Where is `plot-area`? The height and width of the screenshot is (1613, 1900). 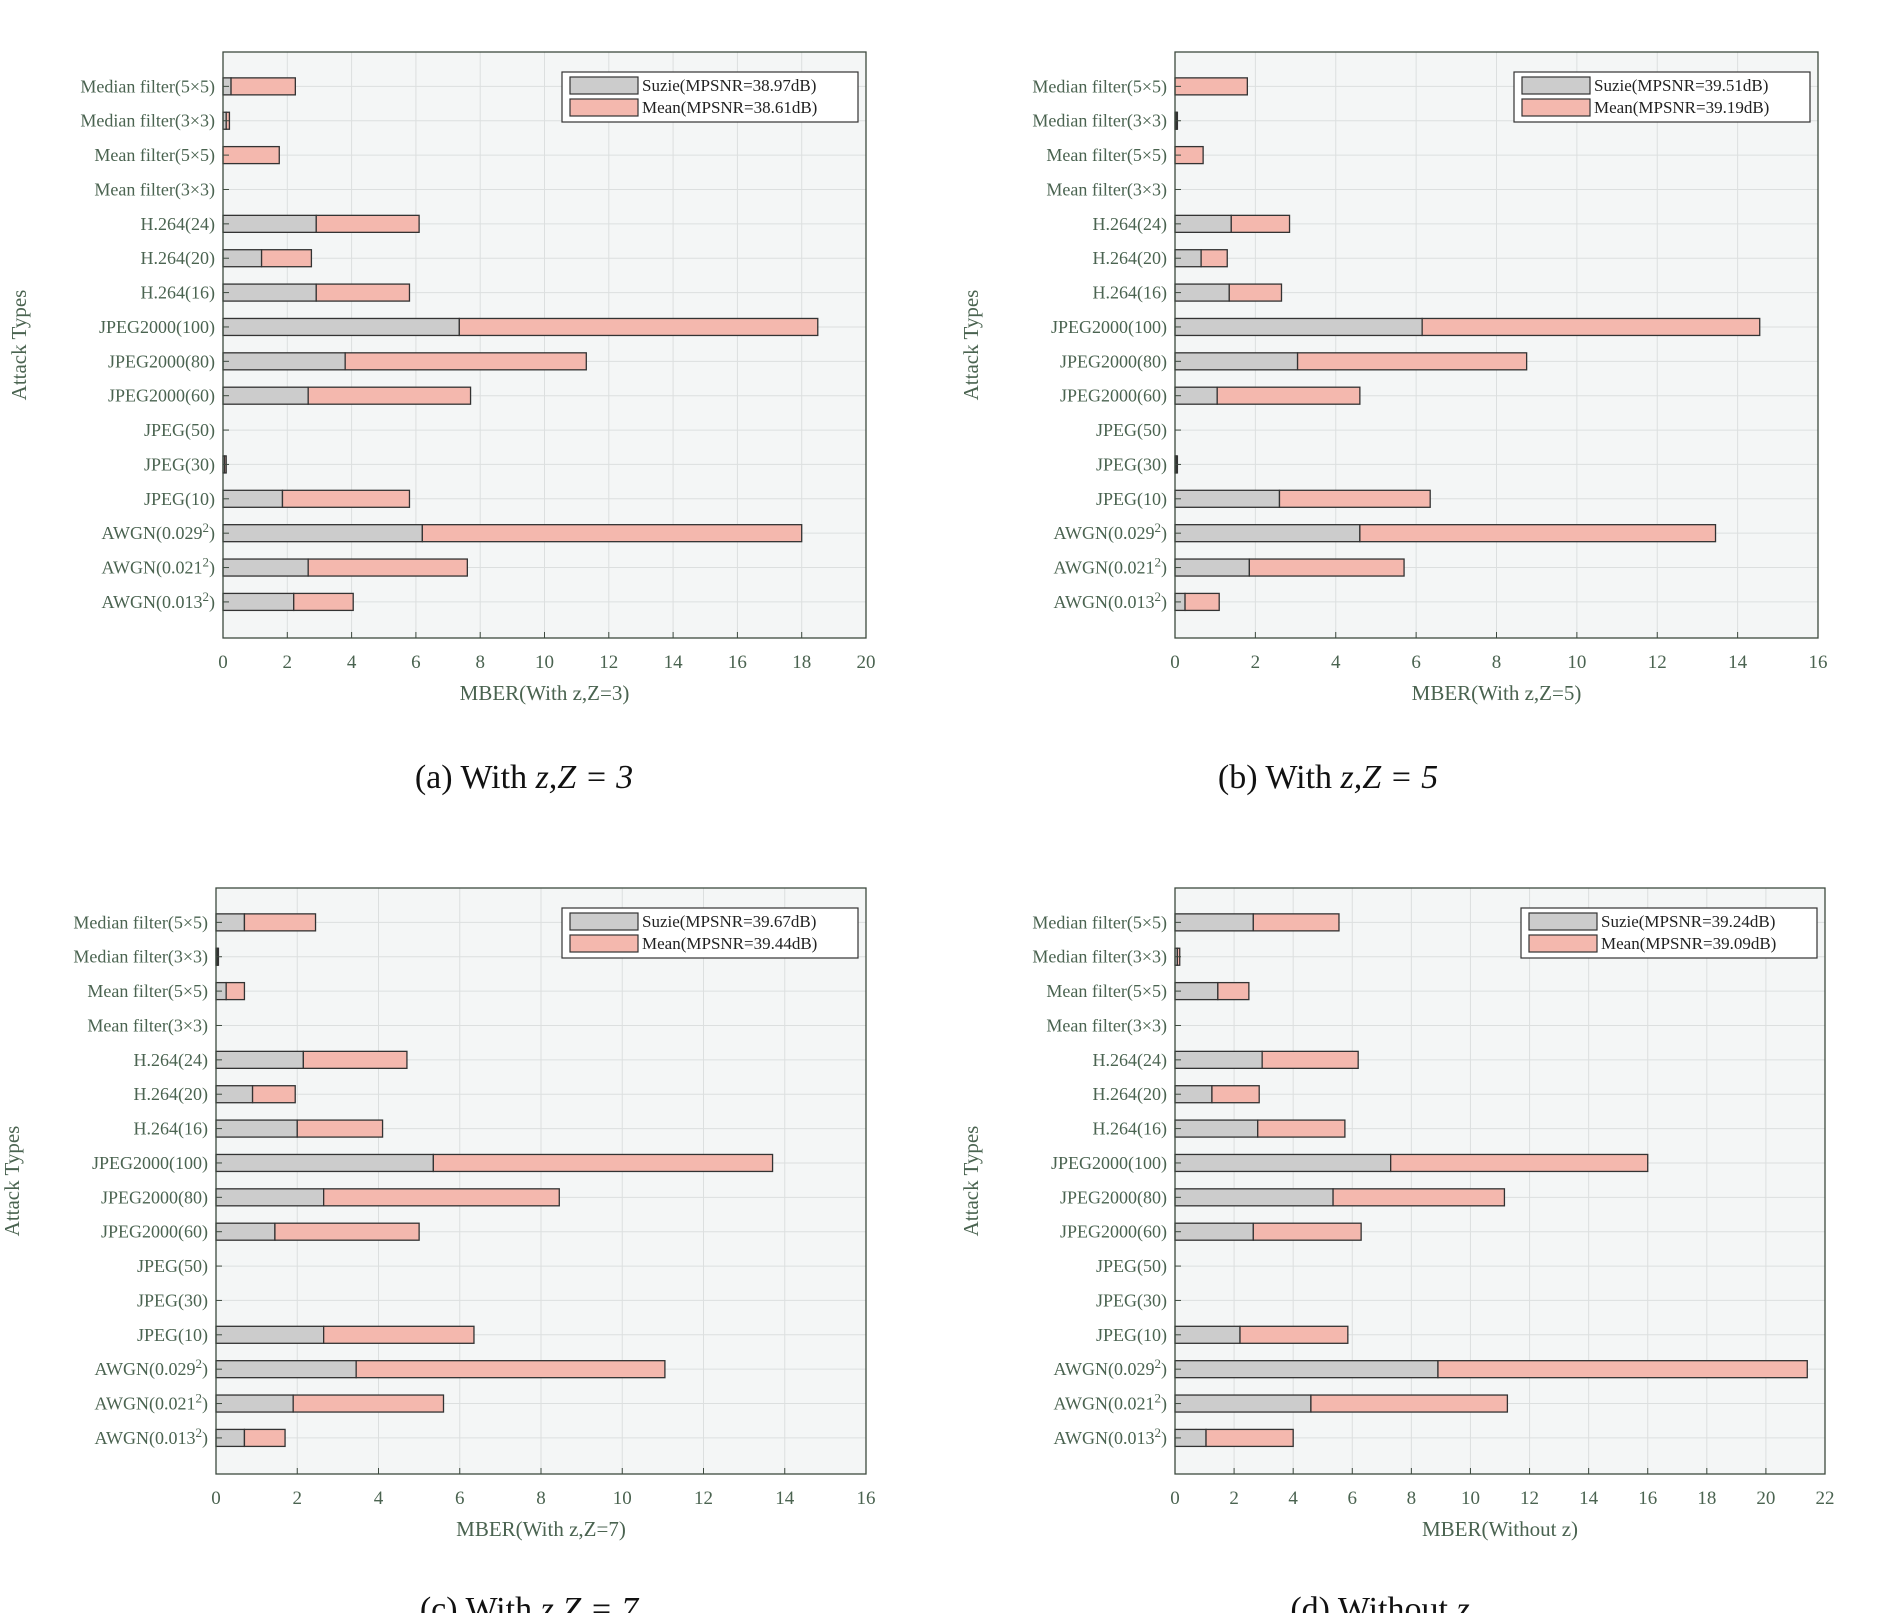
plot-area is located at coordinates (1500, 1181).